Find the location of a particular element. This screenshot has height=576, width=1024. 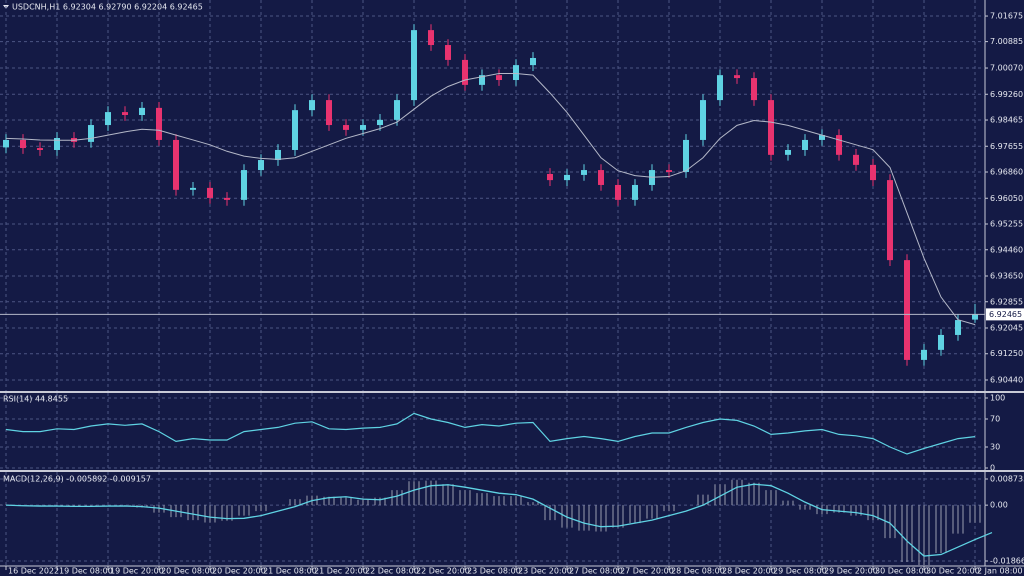

y-tick-label: 0.00 is located at coordinates (999, 505).